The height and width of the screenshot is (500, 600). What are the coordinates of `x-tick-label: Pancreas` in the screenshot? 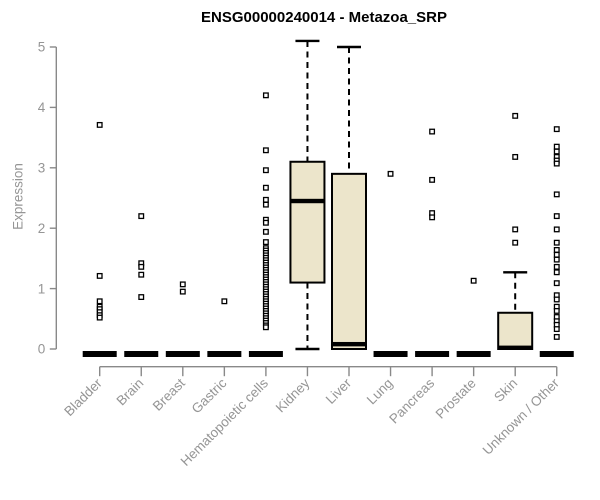 It's located at (411, 400).